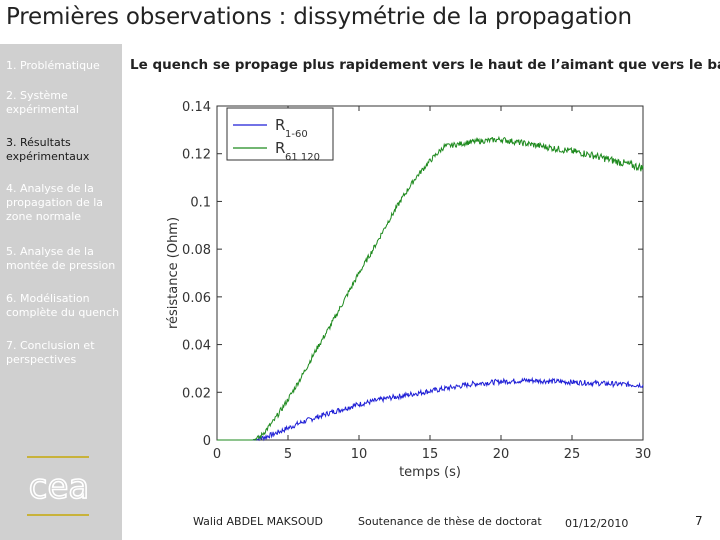 The width and height of the screenshot is (720, 540). I want to click on y-axis-label: résistance (Ohm), so click(173, 273).